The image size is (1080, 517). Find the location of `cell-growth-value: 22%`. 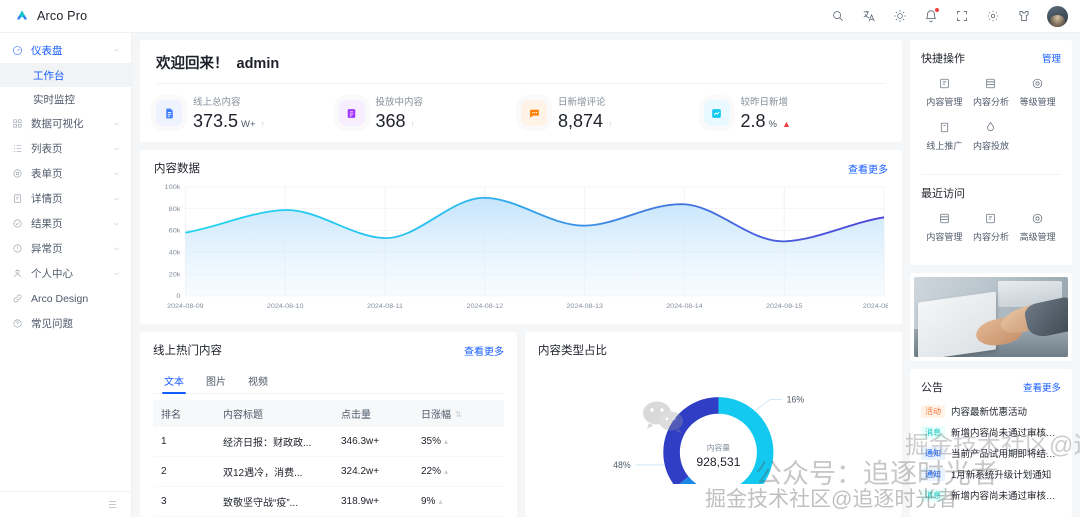

cell-growth-value: 22% is located at coordinates (431, 471).